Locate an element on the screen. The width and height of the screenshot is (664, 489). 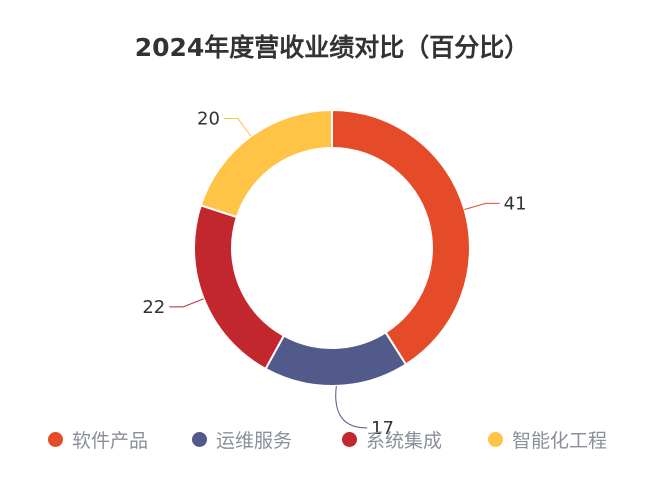
data-label-2: 17 is located at coordinates (382, 428).